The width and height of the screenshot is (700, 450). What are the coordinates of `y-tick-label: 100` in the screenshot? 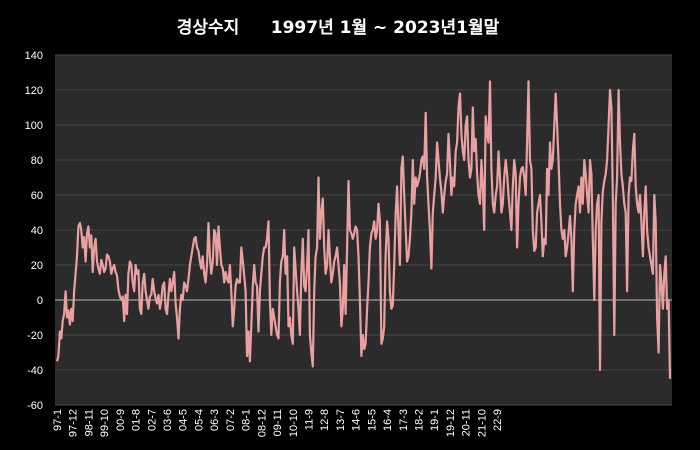 It's located at (34, 126).